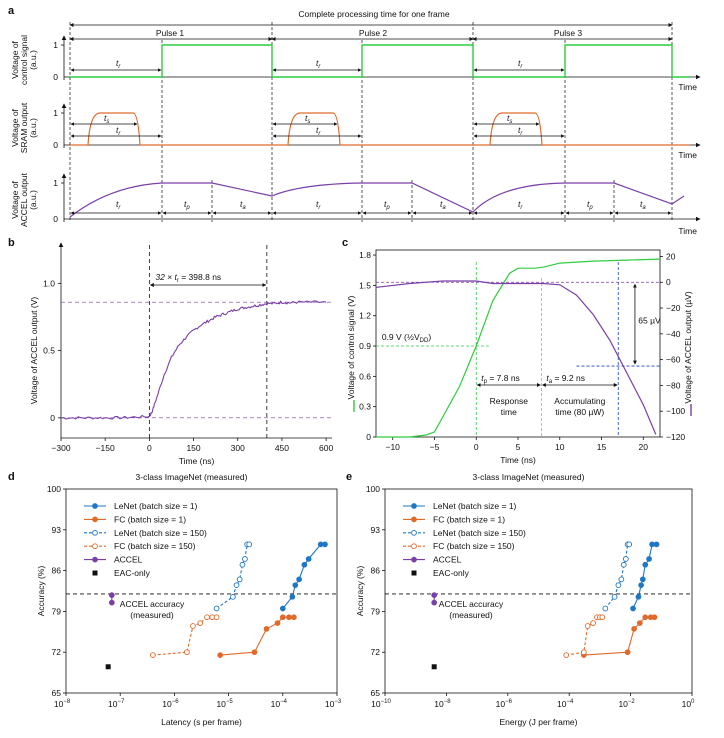 This screenshot has height=738, width=724. What do you see at coordinates (55, 45) in the screenshot?
I see `row-1-ytick-1: 1` at bounding box center [55, 45].